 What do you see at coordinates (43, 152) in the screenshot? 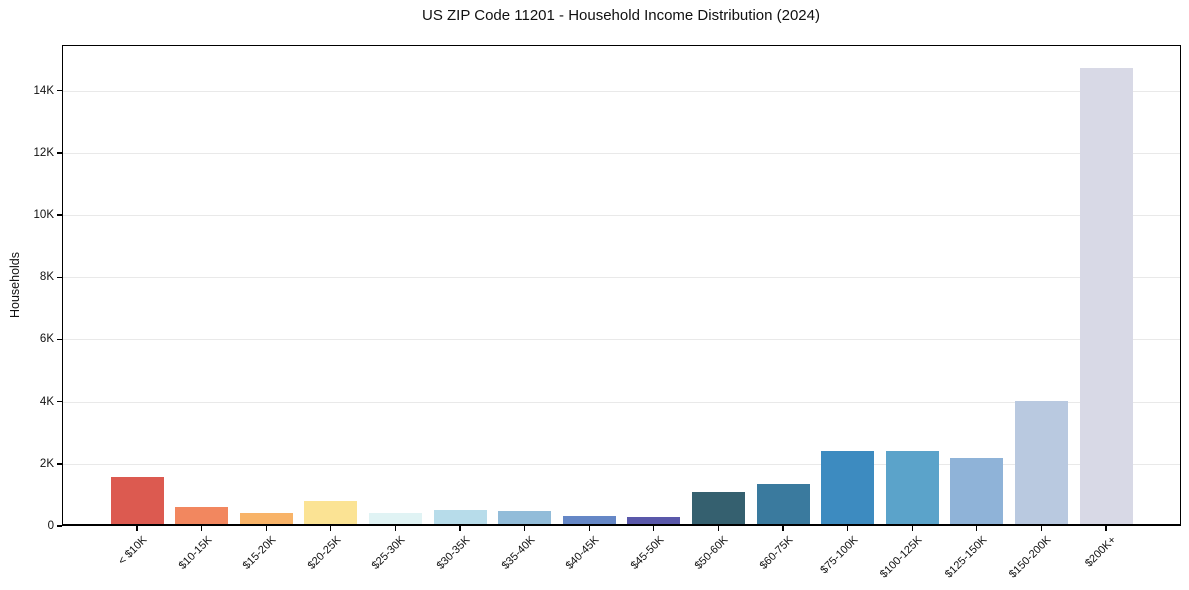
I see `y-tick-label: 12K` at bounding box center [43, 152].